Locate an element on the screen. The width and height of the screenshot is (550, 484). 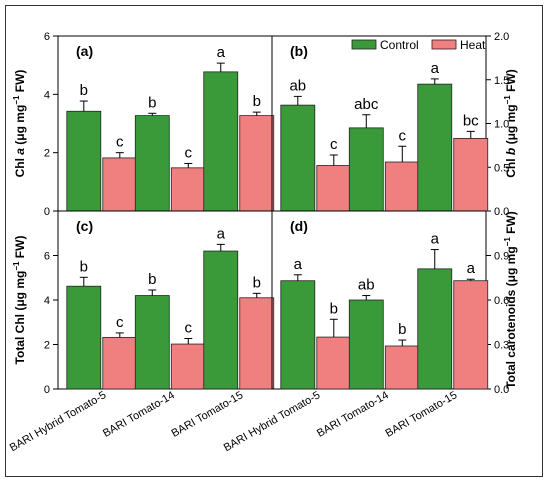
significance-letter: abc is located at coordinates (366, 104).